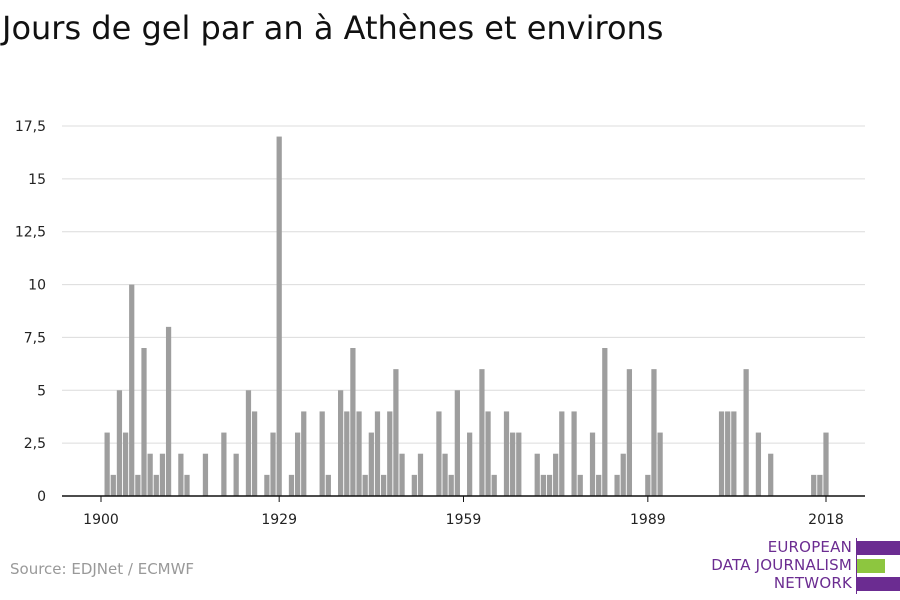 The width and height of the screenshot is (900, 600). Describe the element at coordinates (654, 432) in the screenshot. I see `bar-1990` at that location.